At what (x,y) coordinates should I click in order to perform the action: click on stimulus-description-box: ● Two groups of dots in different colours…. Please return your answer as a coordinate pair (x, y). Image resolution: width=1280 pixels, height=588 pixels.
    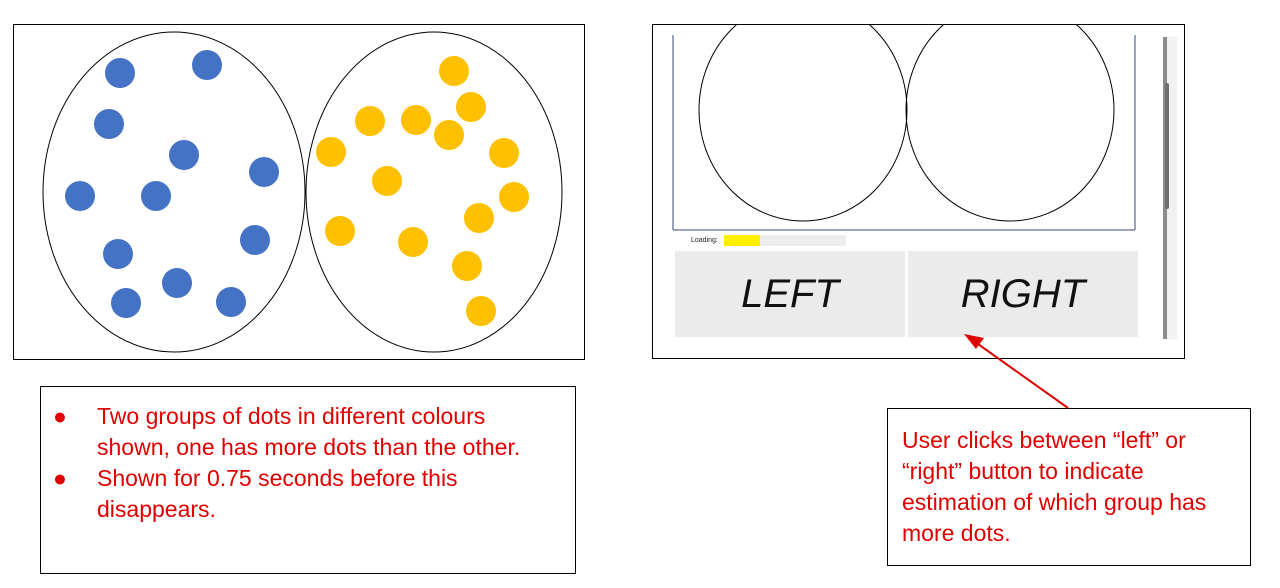
    Looking at the image, I should click on (308, 480).